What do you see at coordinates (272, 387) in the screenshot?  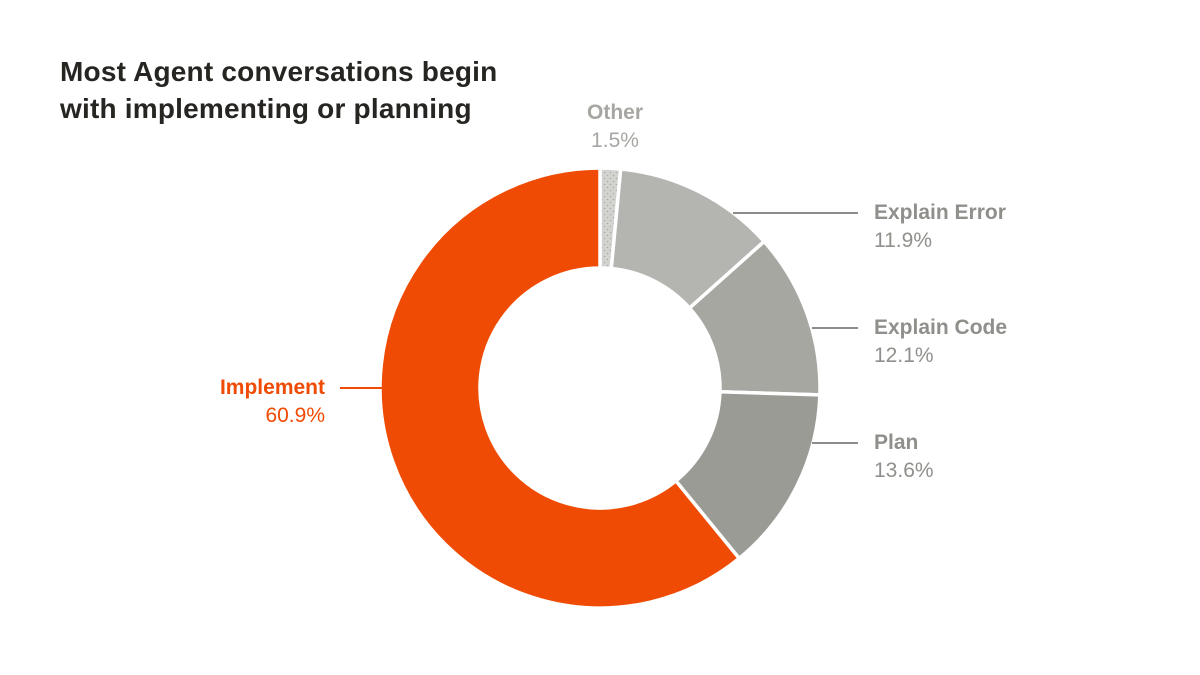 I see `segment-name-implement: Implement` at bounding box center [272, 387].